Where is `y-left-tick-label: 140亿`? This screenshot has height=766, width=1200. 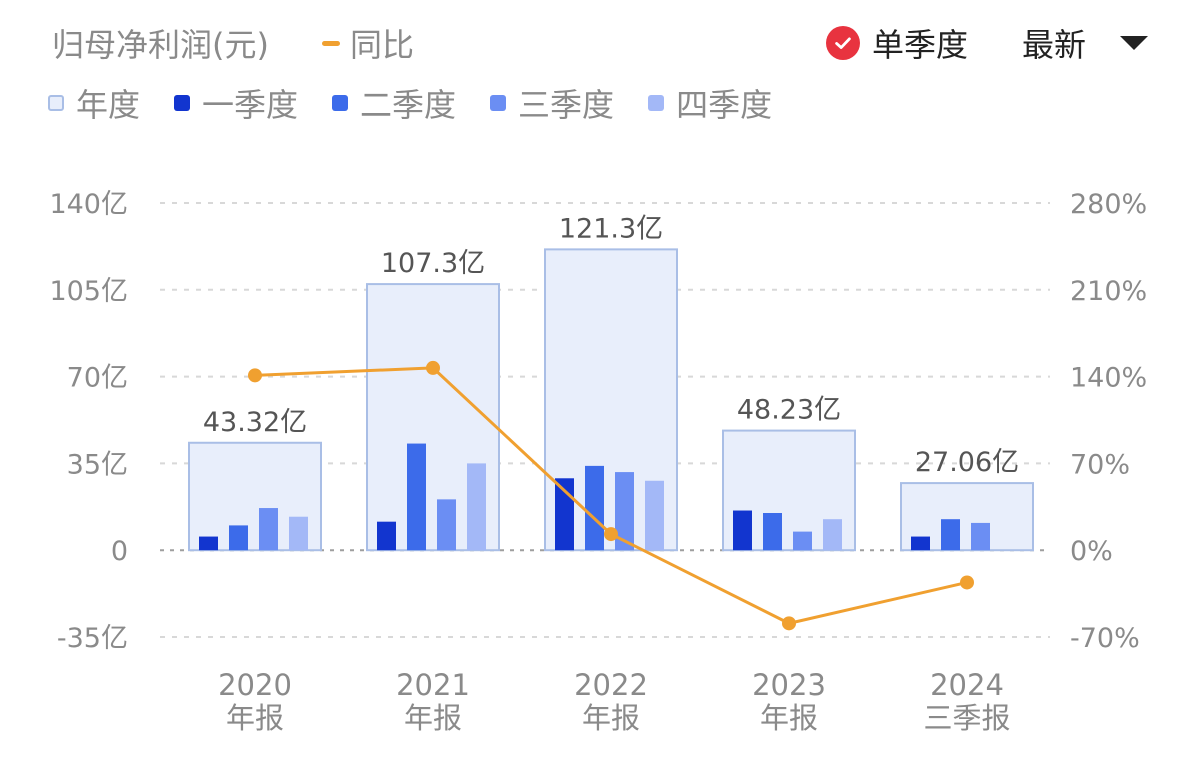 y-left-tick-label: 140亿 is located at coordinates (88, 204).